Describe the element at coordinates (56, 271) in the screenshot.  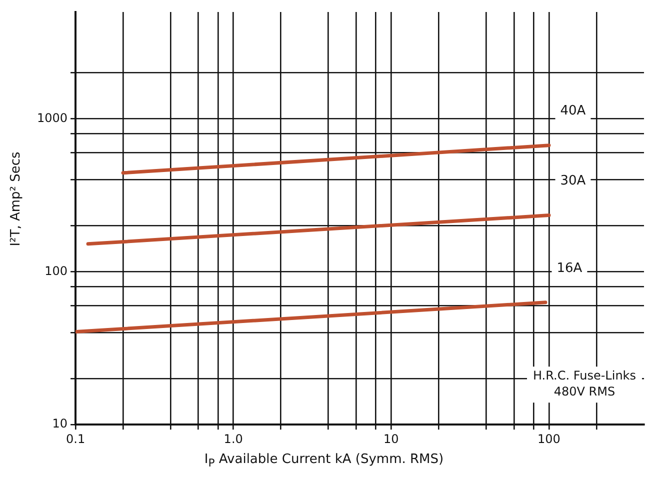
I see `y-tick-label: 100` at that location.